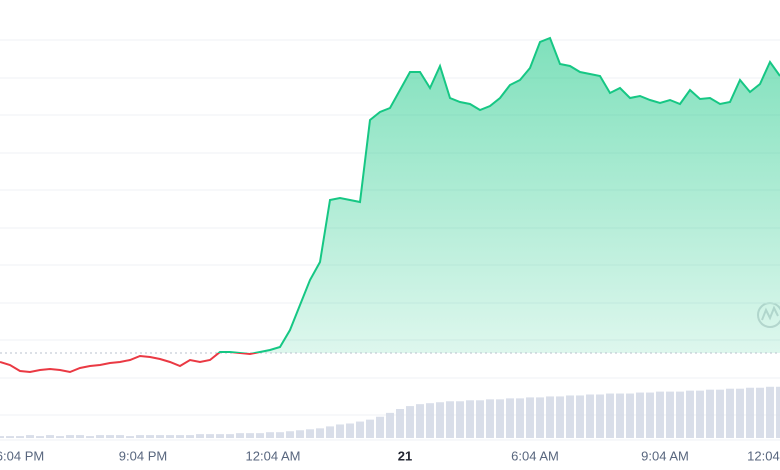 The height and width of the screenshot is (470, 780). What do you see at coordinates (22, 455) in the screenshot?
I see `x-tick-label: 6:04 PM` at bounding box center [22, 455].